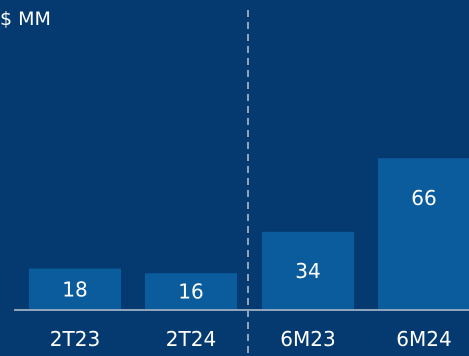 This screenshot has height=356, width=469. I want to click on category-label-6M23: 6M23, so click(307, 339).